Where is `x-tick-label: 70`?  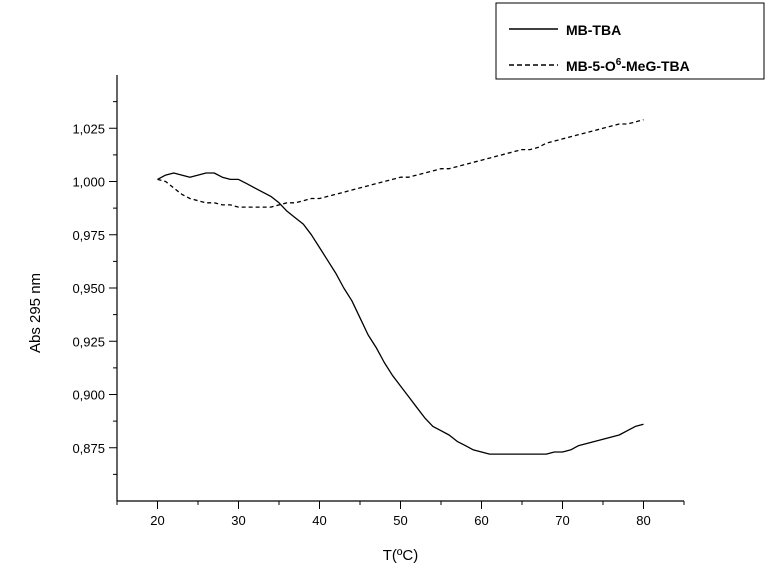
x-tick-label: 70 is located at coordinates (562, 520).